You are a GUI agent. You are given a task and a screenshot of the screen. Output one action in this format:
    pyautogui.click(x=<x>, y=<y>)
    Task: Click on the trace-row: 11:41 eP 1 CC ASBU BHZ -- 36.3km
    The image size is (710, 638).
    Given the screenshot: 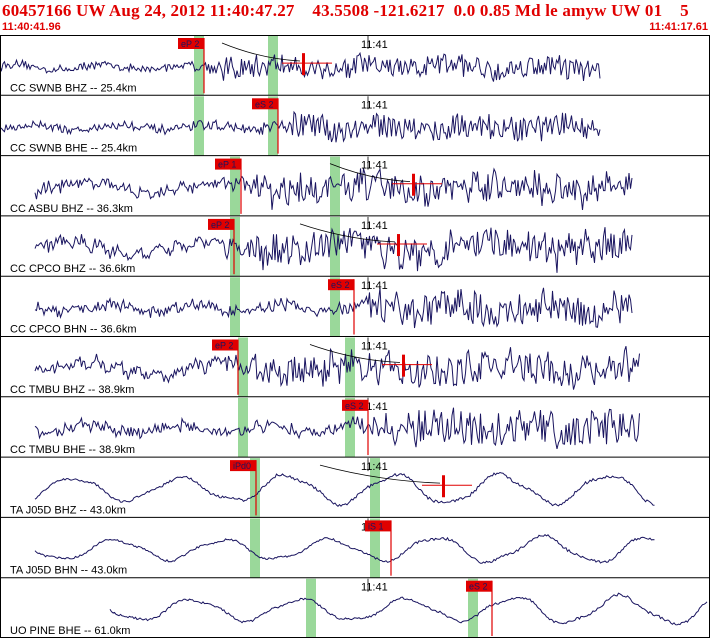 What is the action you would take?
    pyautogui.click(x=355, y=185)
    